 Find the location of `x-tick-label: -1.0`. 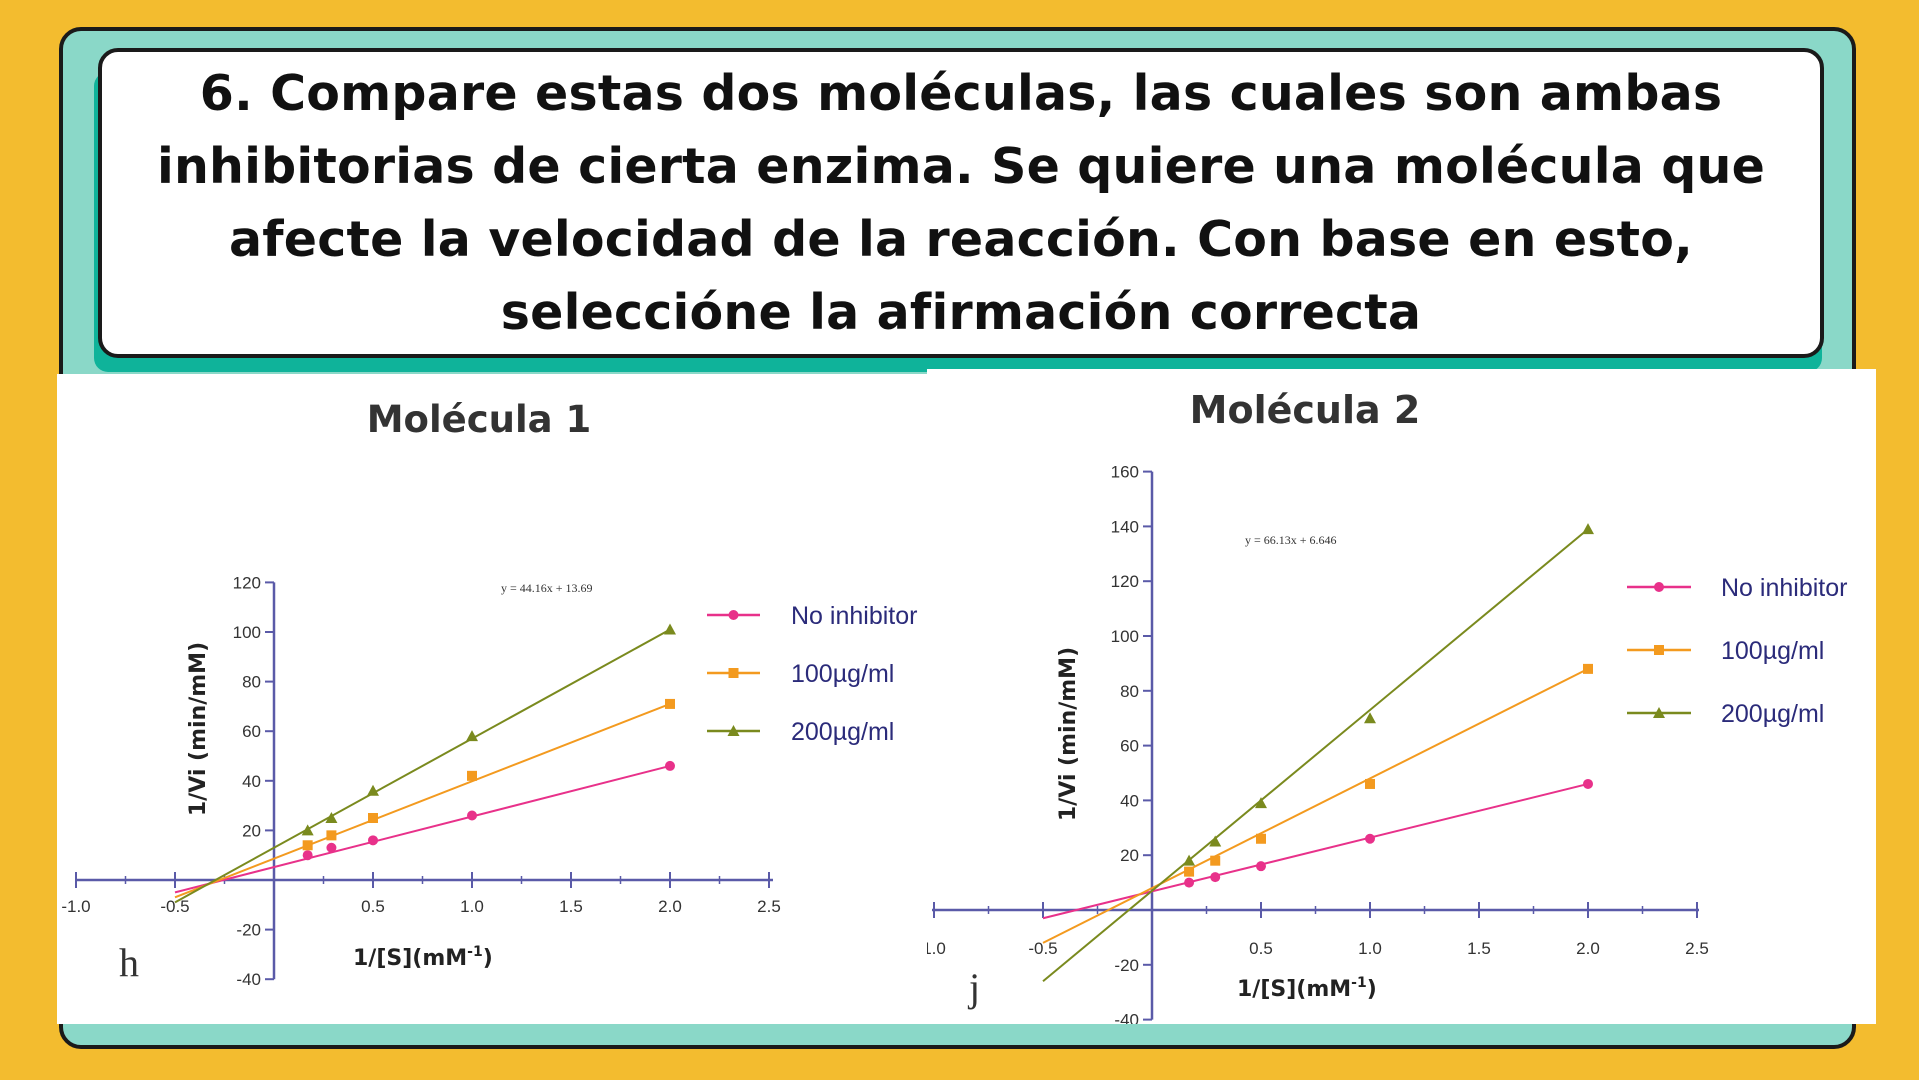

x-tick-label: -1.0 is located at coordinates (75, 906).